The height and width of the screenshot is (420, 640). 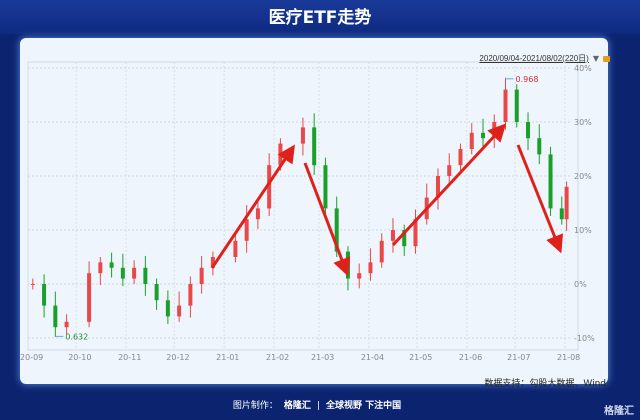 I want to click on x-tick-label: 20-10, so click(x=79, y=357).